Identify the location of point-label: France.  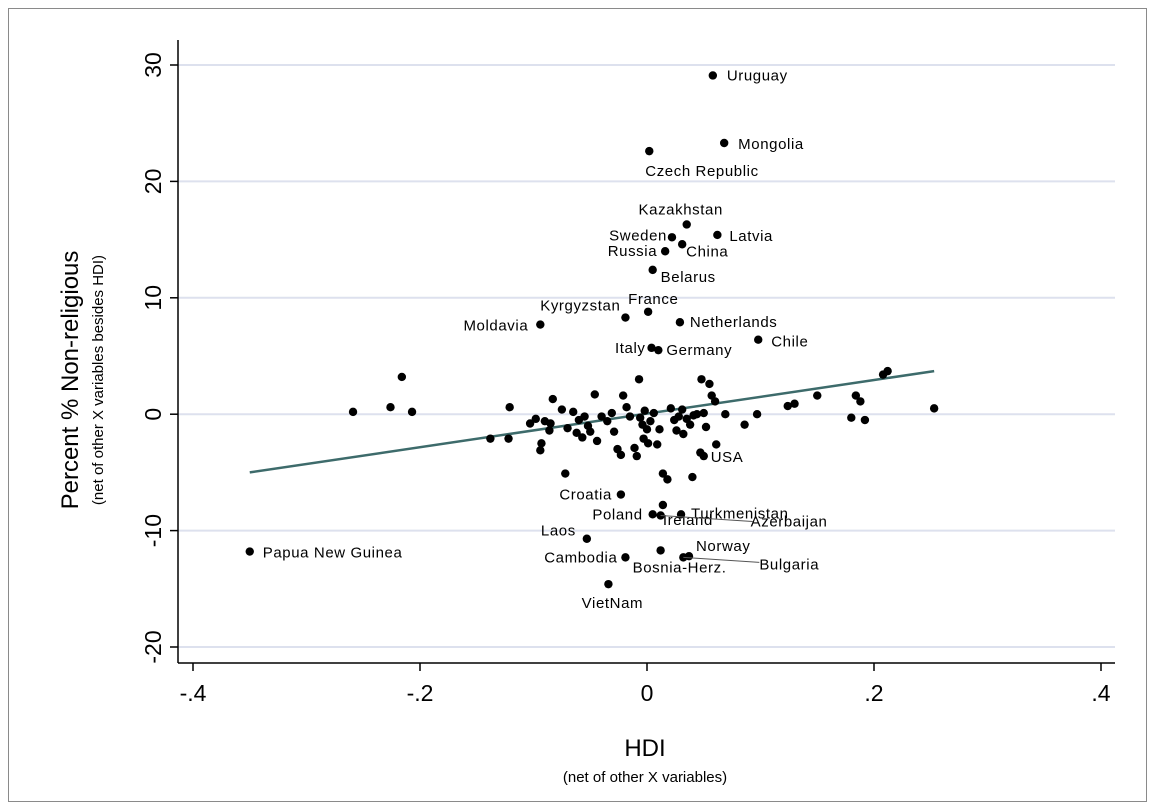
(653, 299).